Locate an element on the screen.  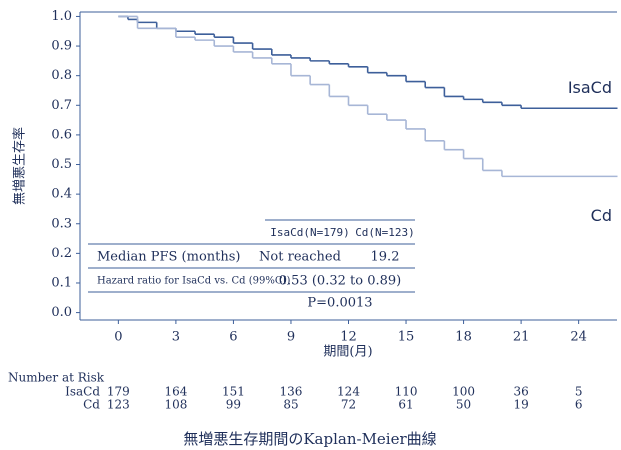
series-label: IsaCd is located at coordinates (590, 87).